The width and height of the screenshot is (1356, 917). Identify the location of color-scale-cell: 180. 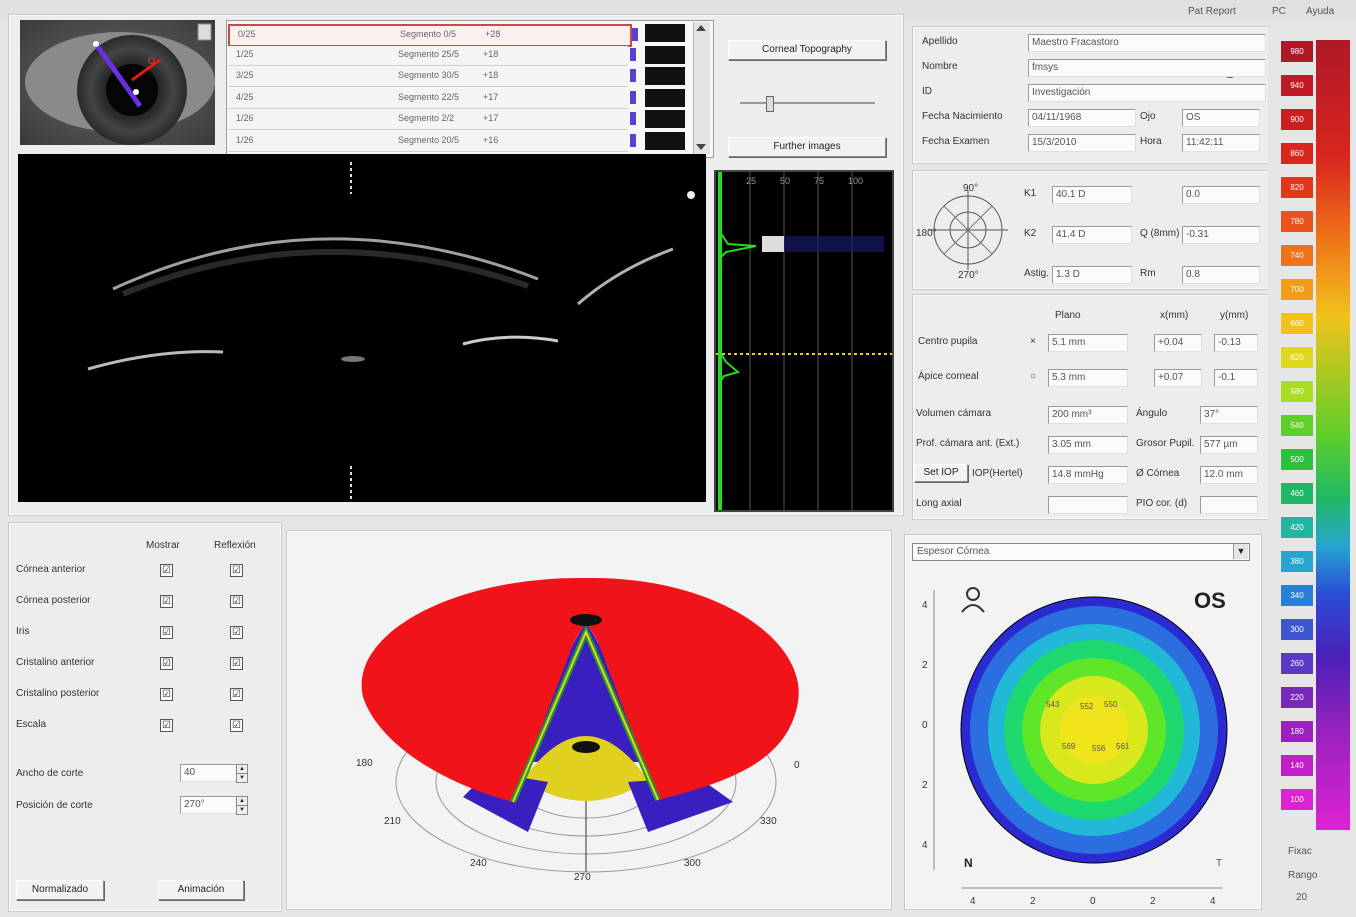
(1297, 731).